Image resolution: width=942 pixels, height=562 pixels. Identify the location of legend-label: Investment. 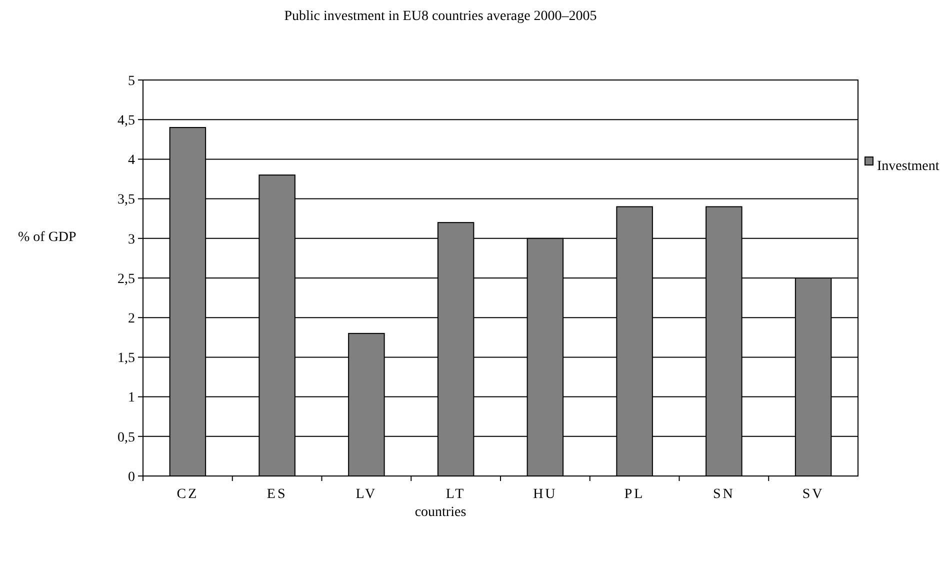
(908, 166).